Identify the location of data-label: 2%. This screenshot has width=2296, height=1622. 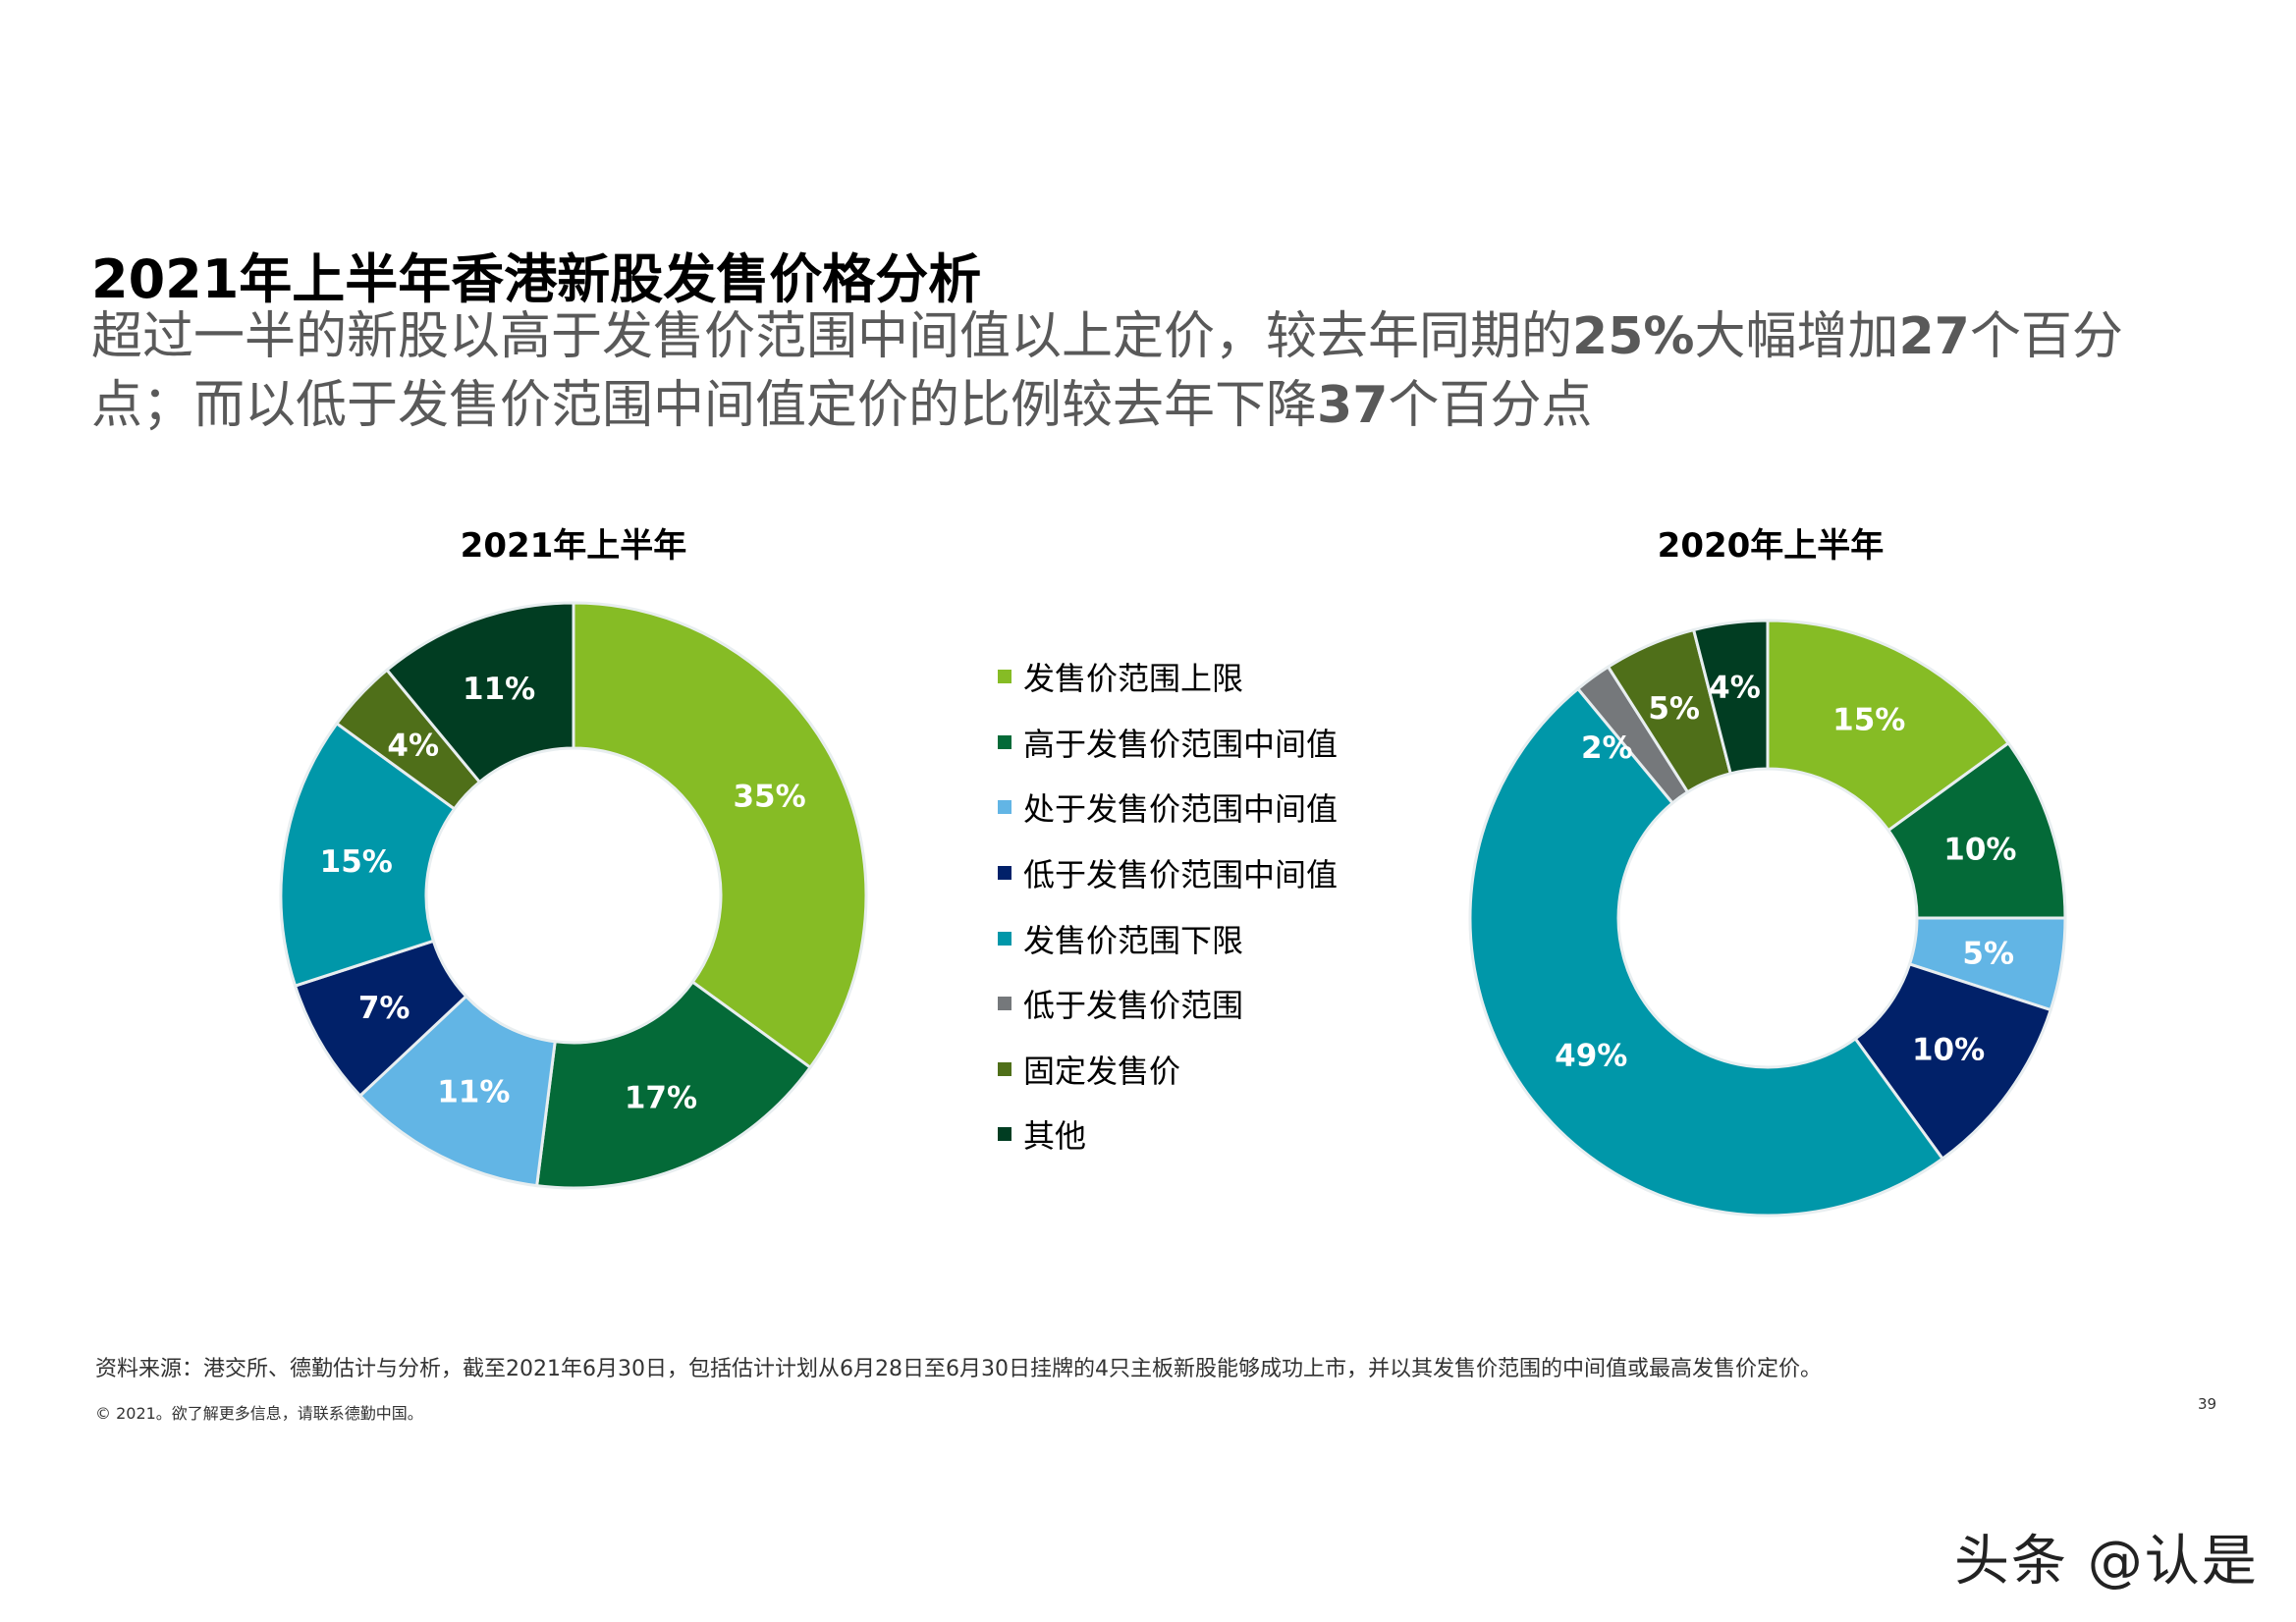
(1607, 748).